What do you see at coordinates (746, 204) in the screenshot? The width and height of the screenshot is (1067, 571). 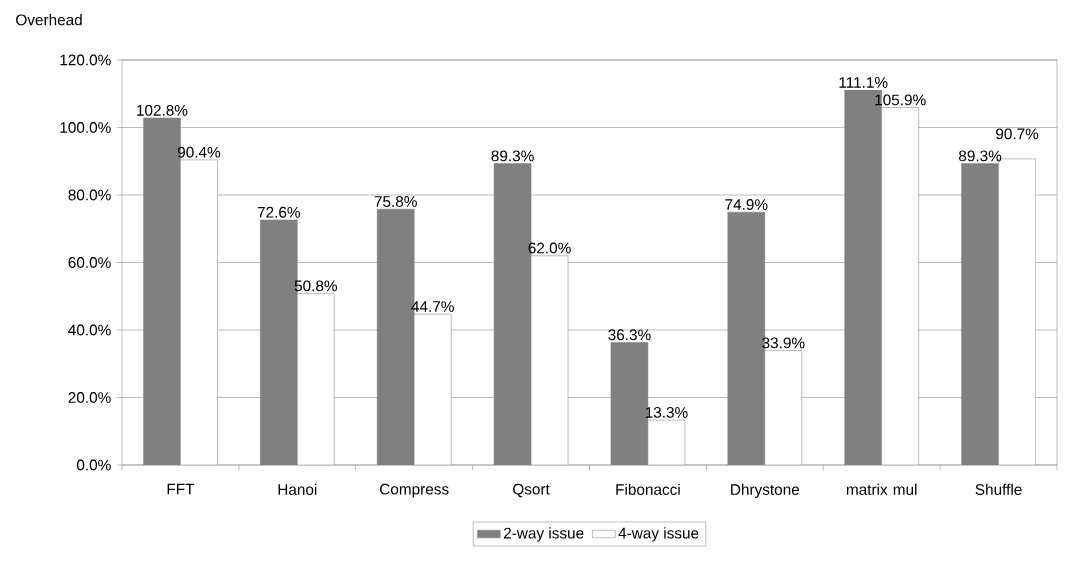 I see `data-label: 74.9%` at bounding box center [746, 204].